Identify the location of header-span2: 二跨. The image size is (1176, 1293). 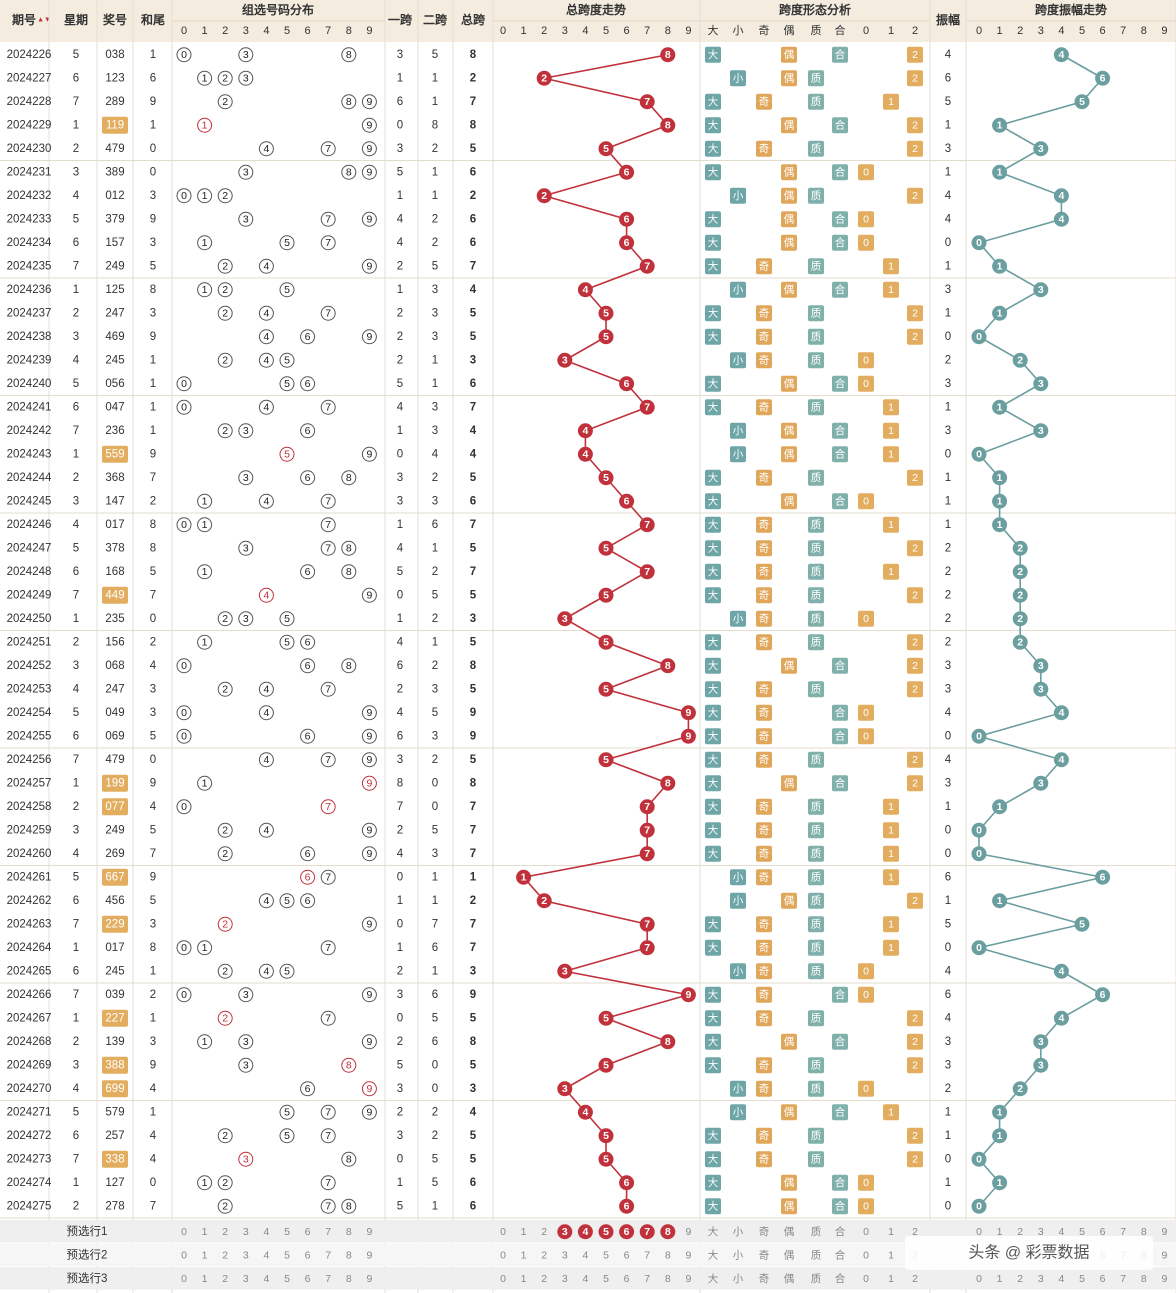
(435, 20).